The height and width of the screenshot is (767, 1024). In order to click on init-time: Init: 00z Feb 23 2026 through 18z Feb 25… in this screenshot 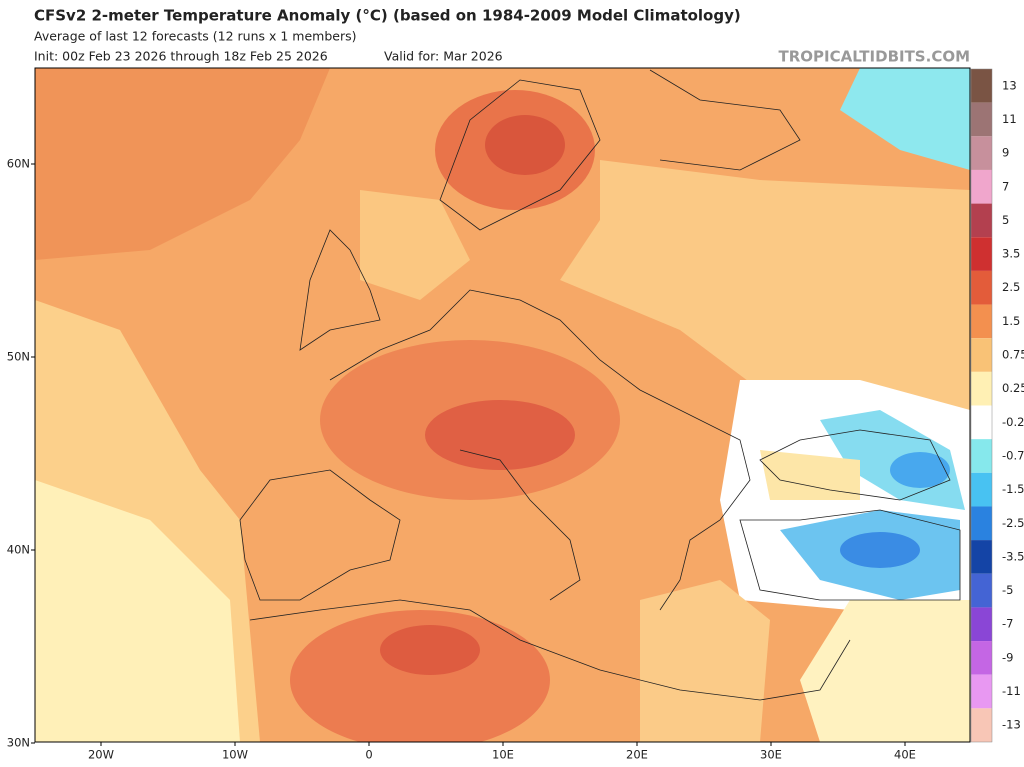, I will do `click(181, 56)`.